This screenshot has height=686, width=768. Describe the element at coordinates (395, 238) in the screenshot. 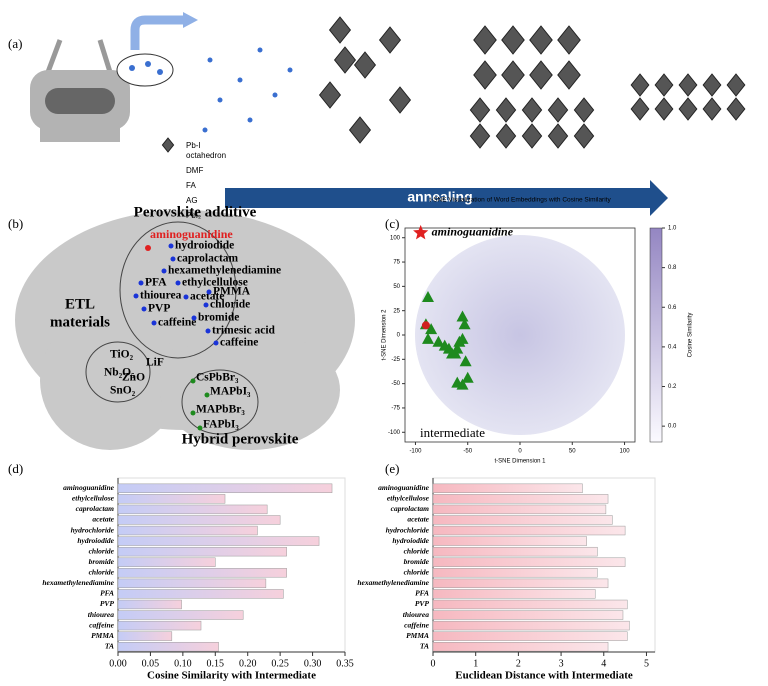

I see `y-tick-label: 100` at that location.